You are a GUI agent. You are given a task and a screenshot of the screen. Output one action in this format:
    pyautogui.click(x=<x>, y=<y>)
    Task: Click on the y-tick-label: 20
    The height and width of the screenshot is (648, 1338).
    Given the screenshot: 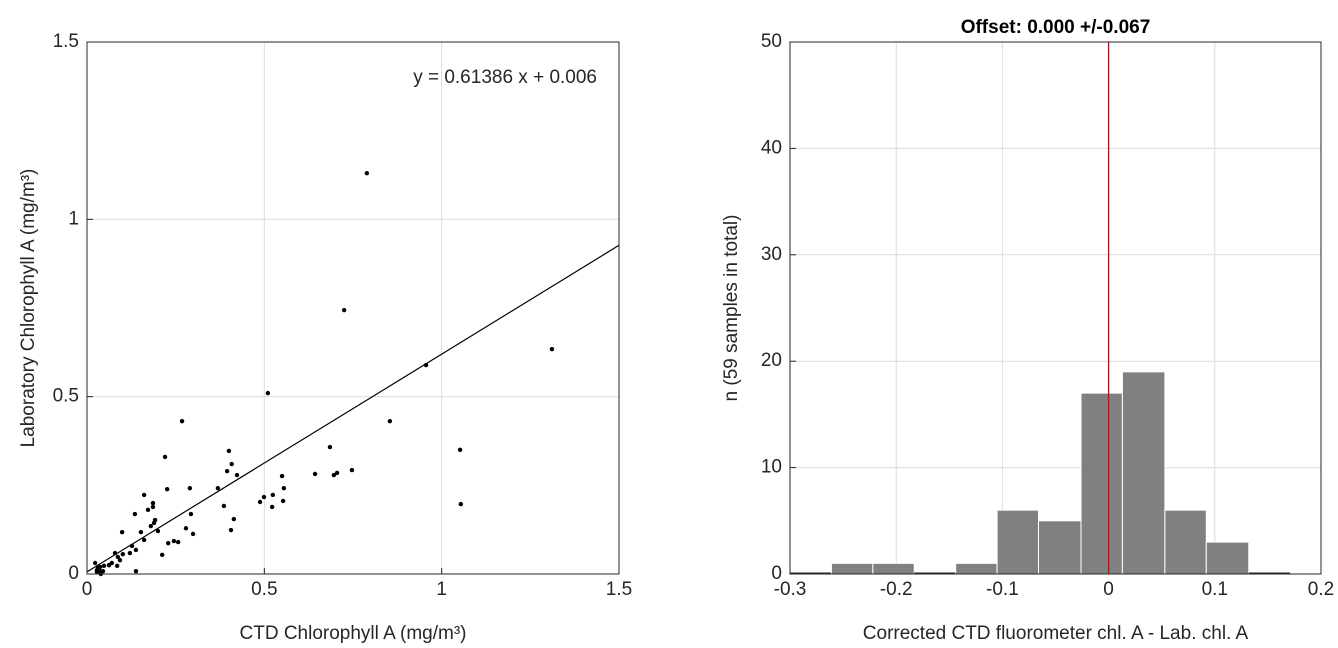 What is the action you would take?
    pyautogui.click(x=771, y=360)
    